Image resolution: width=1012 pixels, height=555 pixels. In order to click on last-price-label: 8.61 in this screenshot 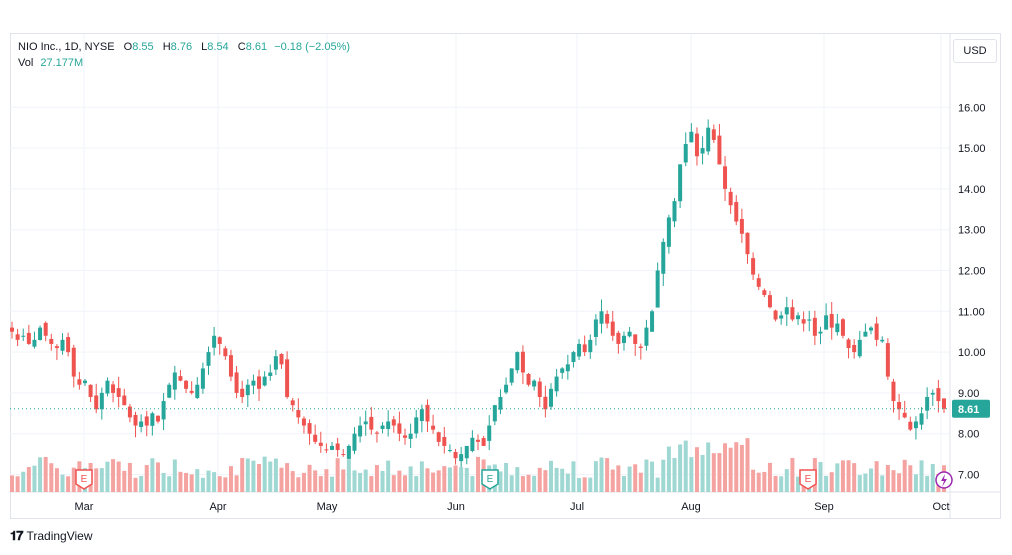, I will do `click(968, 410)`.